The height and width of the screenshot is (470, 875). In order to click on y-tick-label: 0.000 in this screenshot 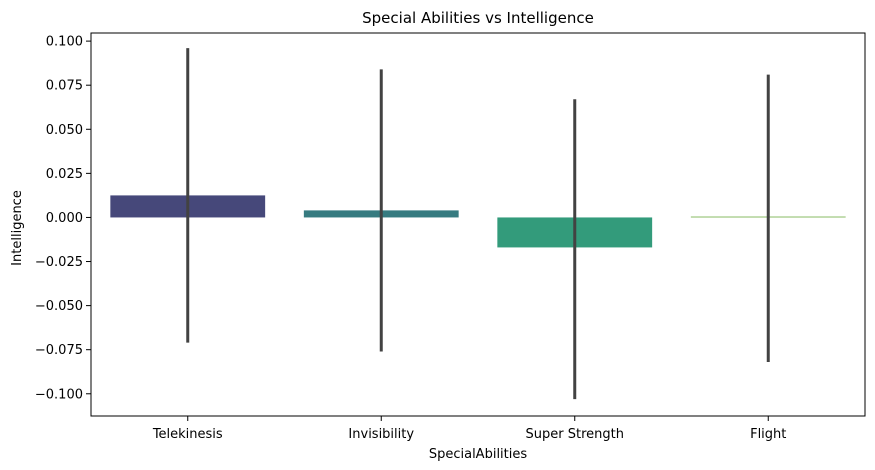, I will do `click(64, 218)`.